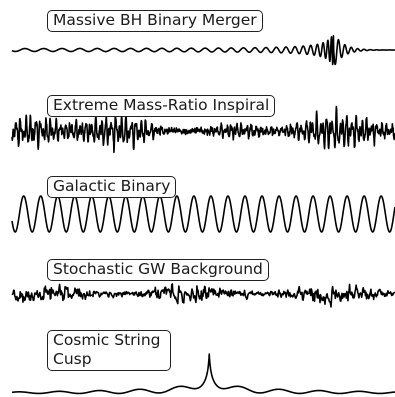 The image size is (395, 397). Describe the element at coordinates (203, 50) in the screenshot. I see `waveform-mbhb` at that location.